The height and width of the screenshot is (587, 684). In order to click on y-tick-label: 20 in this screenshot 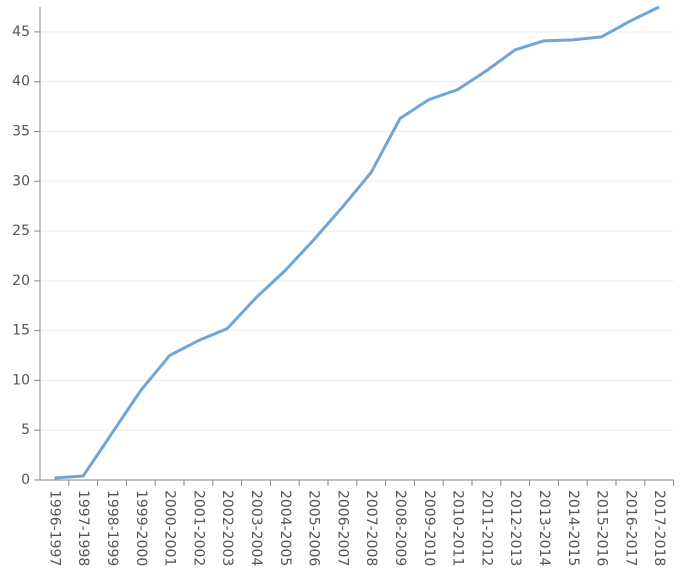, I will do `click(21, 281)`.